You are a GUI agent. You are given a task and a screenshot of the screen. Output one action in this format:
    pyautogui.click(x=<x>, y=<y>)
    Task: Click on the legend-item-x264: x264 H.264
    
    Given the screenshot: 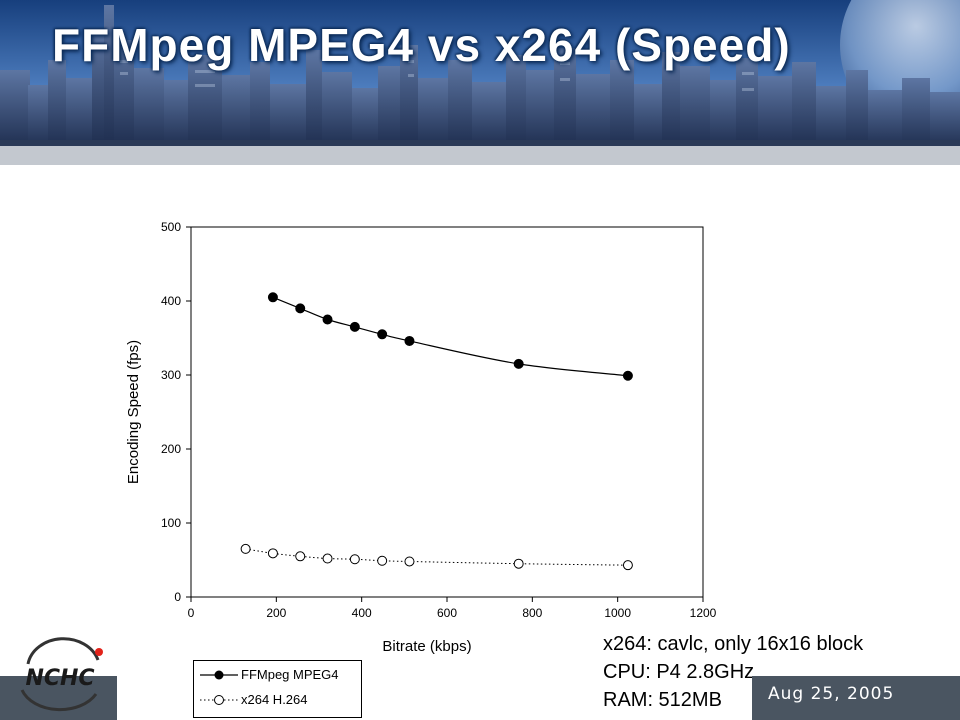 What is the action you would take?
    pyautogui.click(x=276, y=700)
    